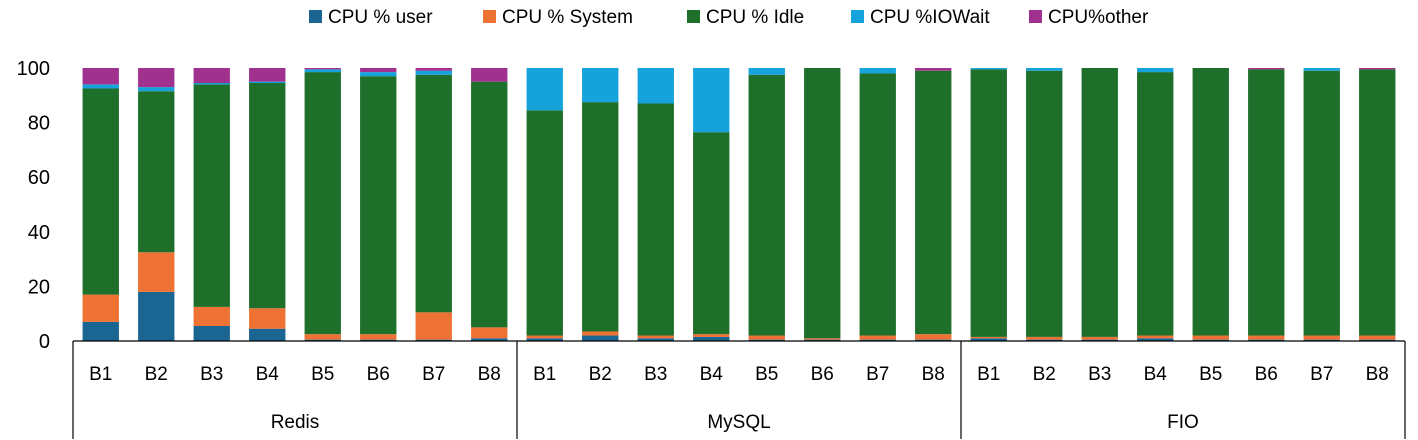 Image resolution: width=1418 pixels, height=440 pixels. What do you see at coordinates (100, 76) in the screenshot?
I see `bar-redis-b1-cpu-other` at bounding box center [100, 76].